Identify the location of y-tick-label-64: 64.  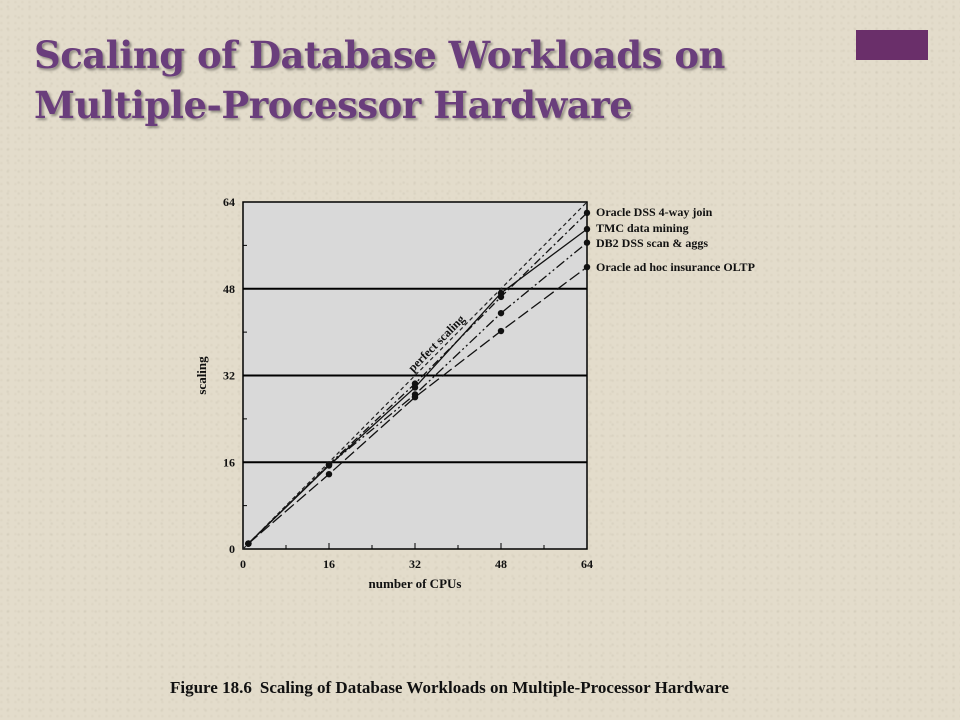
(229, 202).